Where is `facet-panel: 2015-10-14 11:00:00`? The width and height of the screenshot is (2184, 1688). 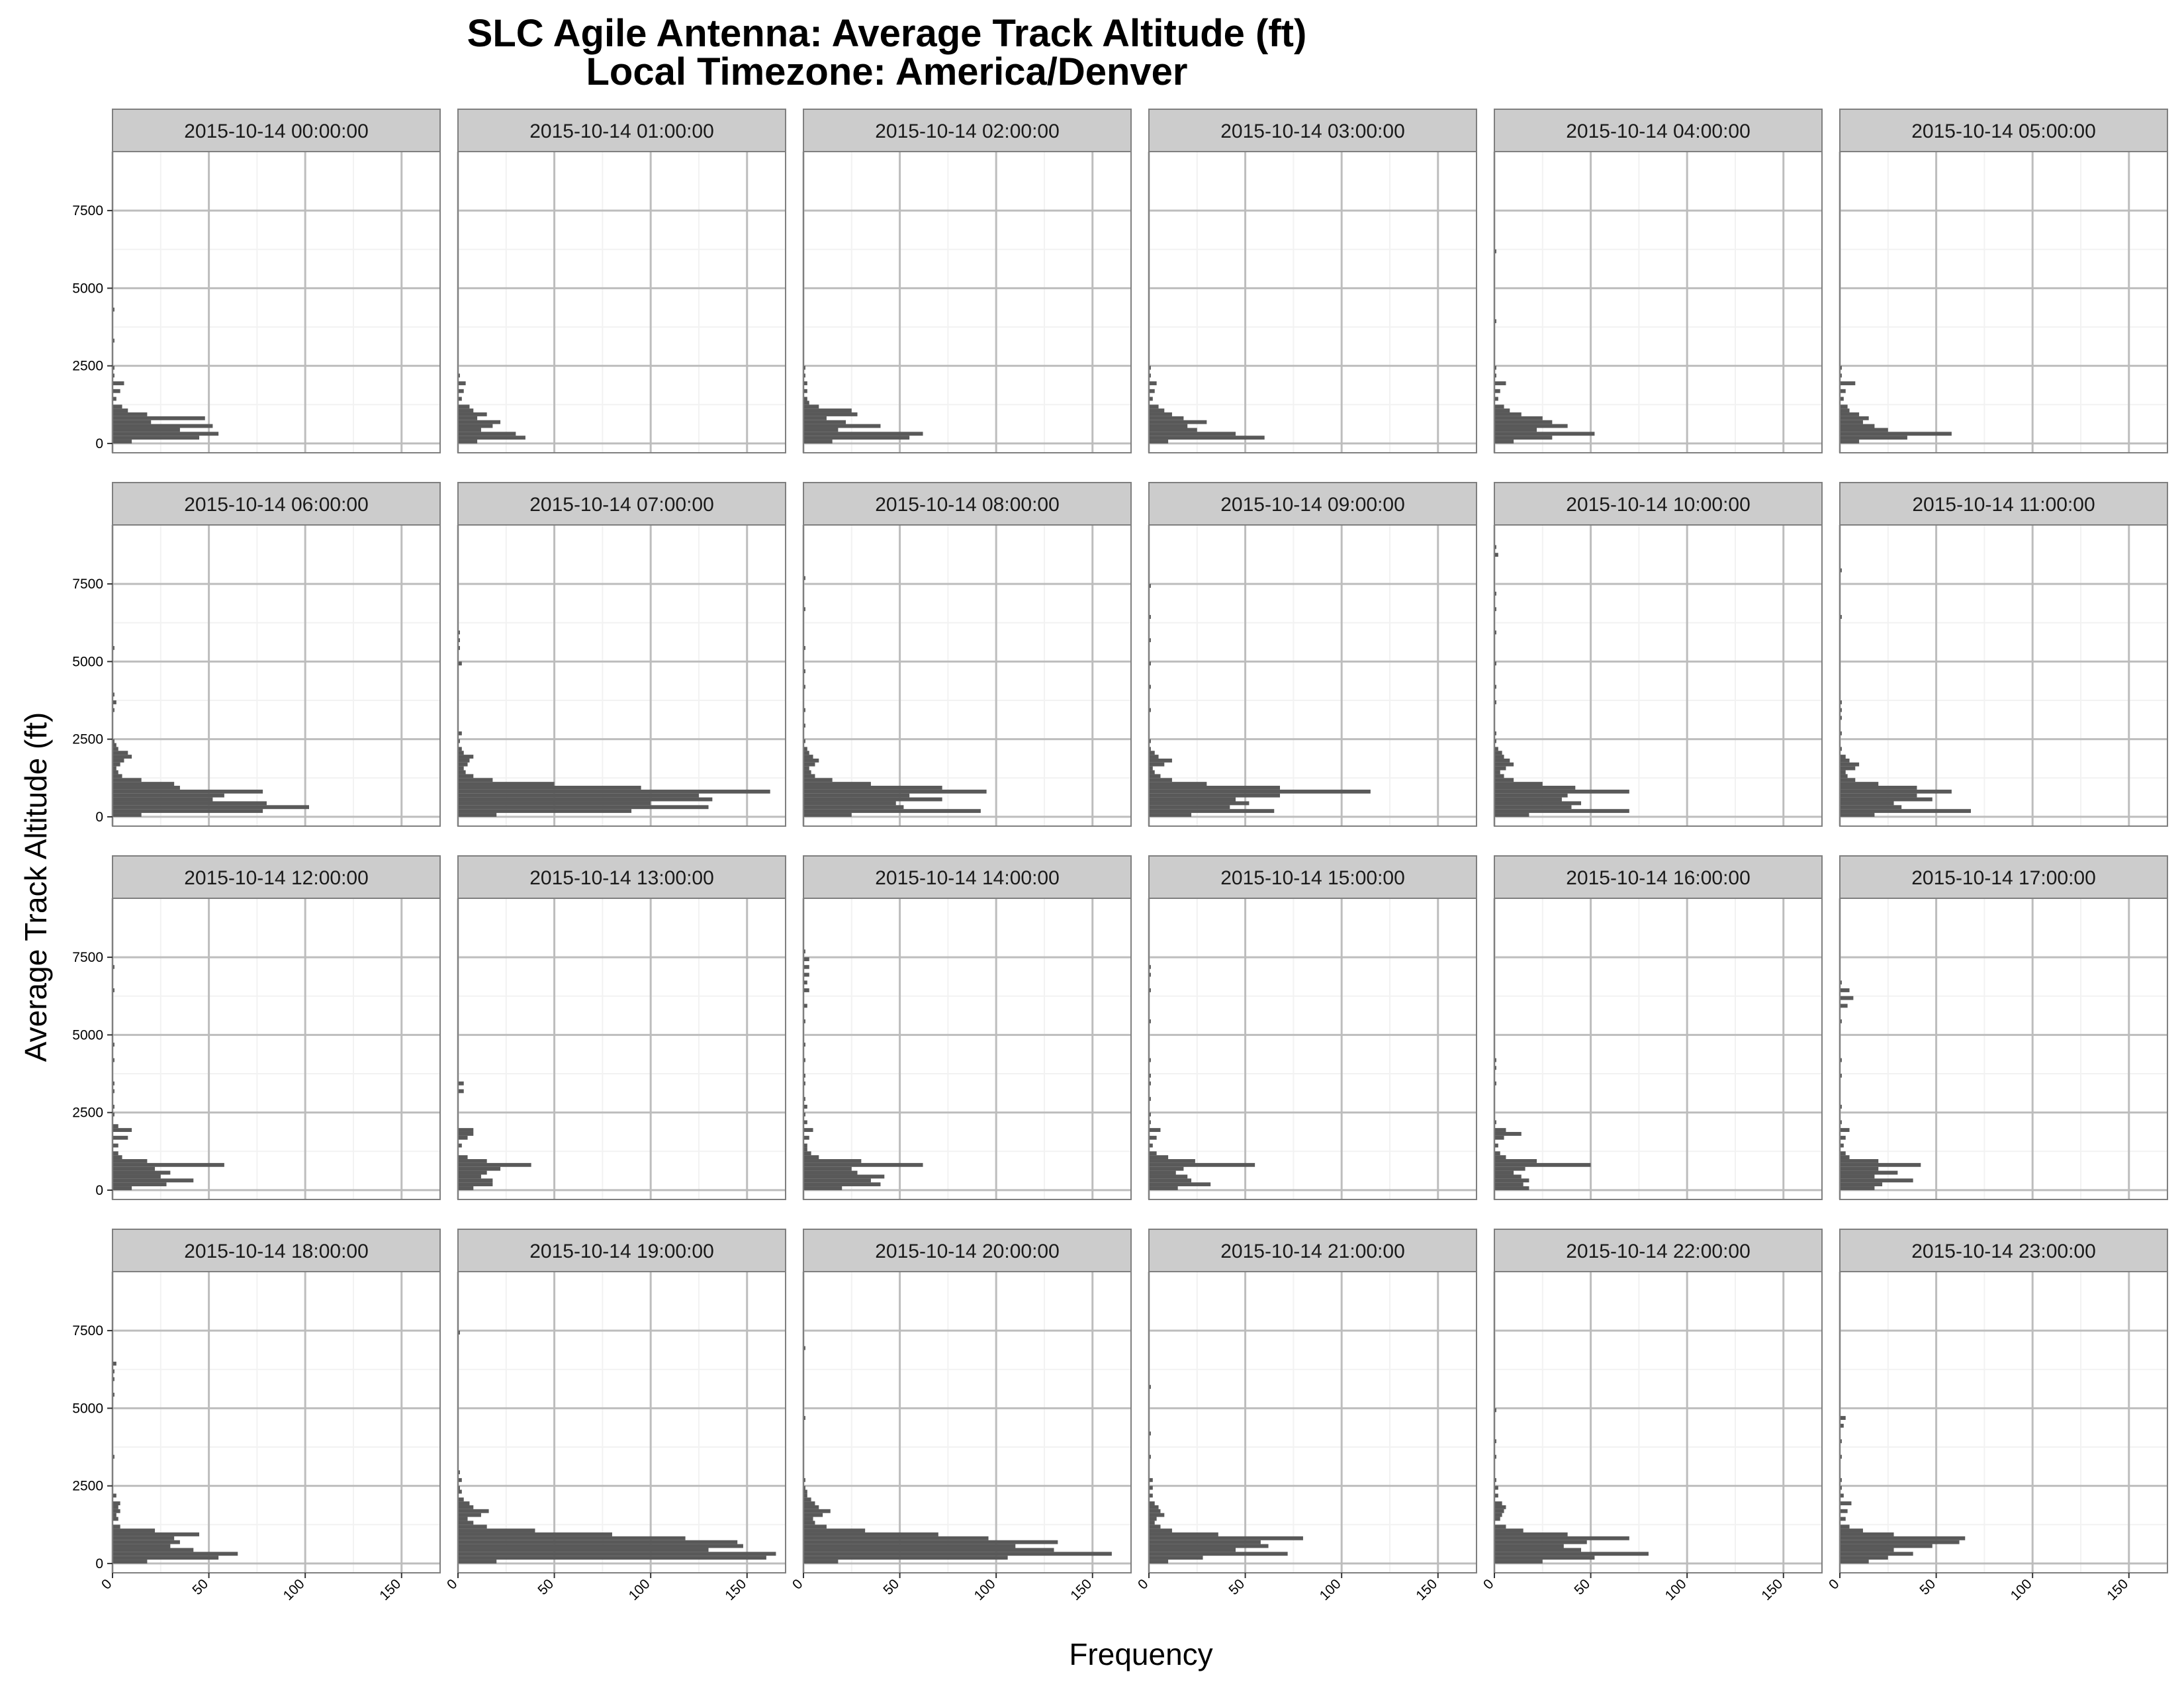
facet-panel: 2015-10-14 11:00:00 is located at coordinates (2003, 654).